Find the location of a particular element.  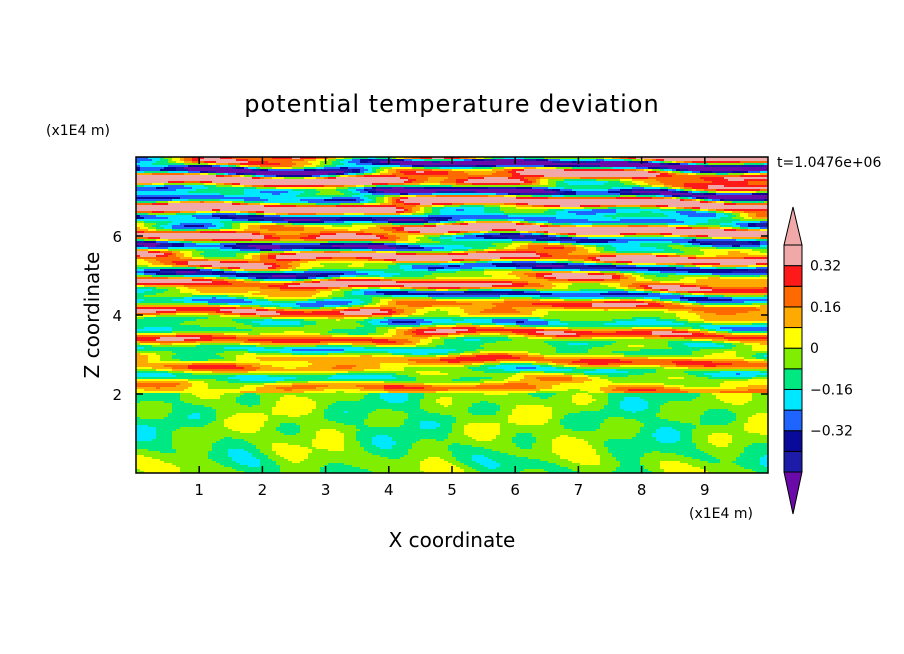

colorbar-tick-label: 0 is located at coordinates (814, 349).